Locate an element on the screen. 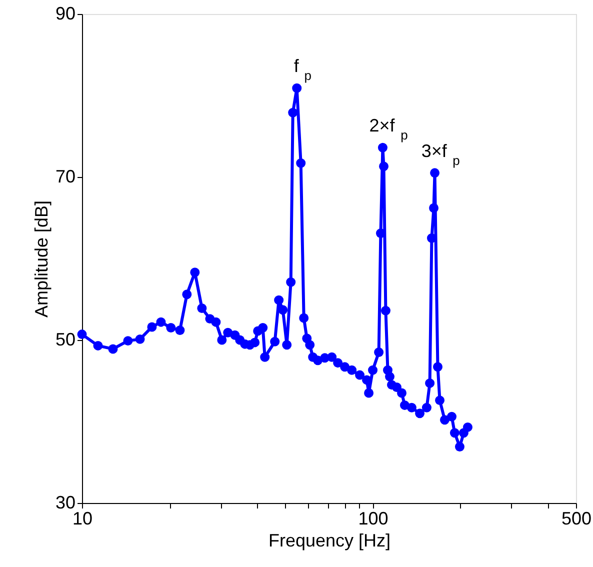 This screenshot has width=593, height=567. x-tick-label: 500 is located at coordinates (576, 518).